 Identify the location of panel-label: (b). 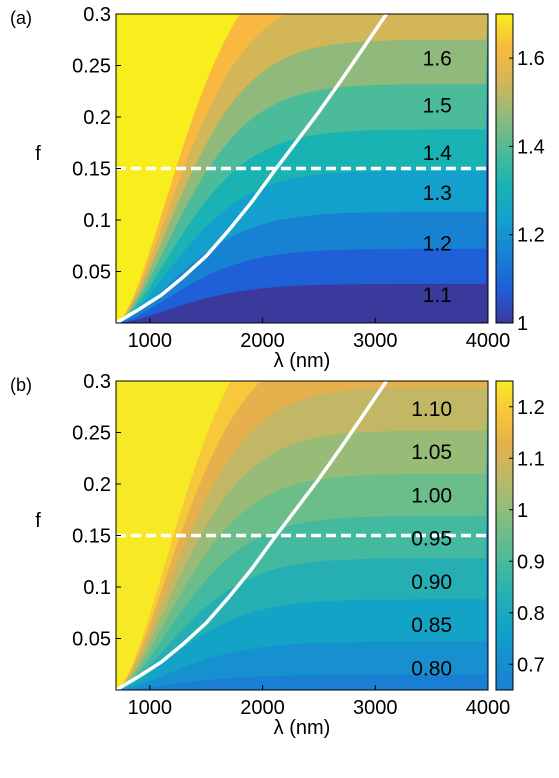
(21, 385).